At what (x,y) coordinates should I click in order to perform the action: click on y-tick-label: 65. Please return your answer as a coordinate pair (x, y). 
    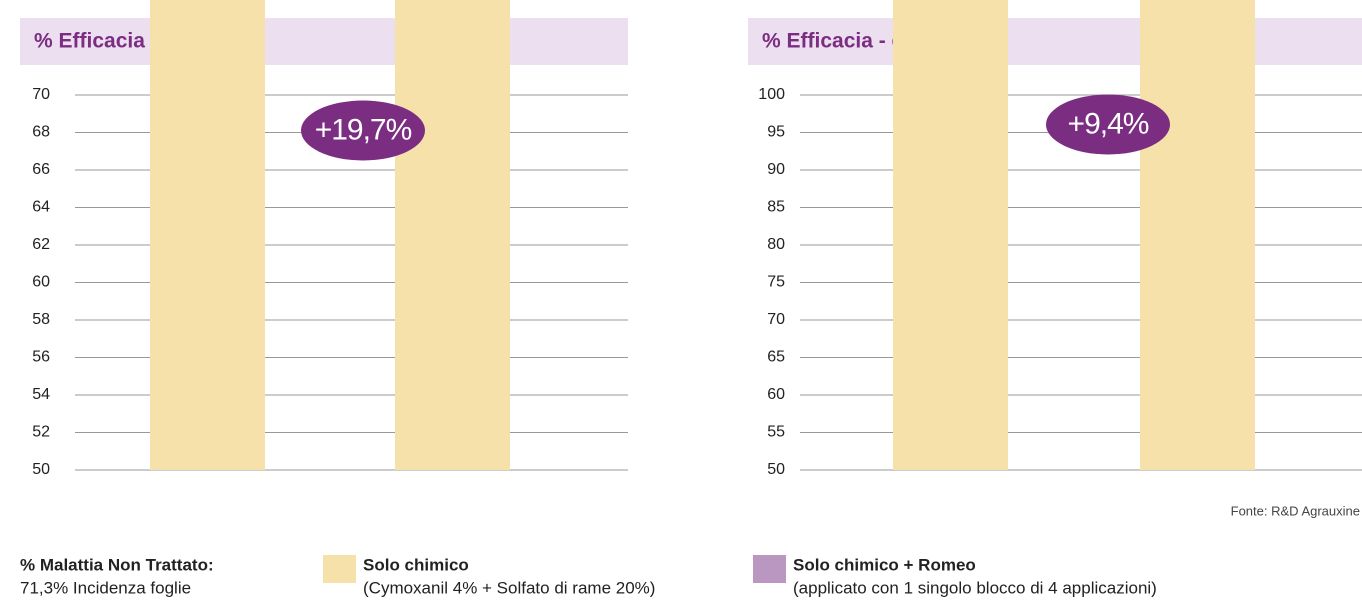
    Looking at the image, I should click on (776, 357).